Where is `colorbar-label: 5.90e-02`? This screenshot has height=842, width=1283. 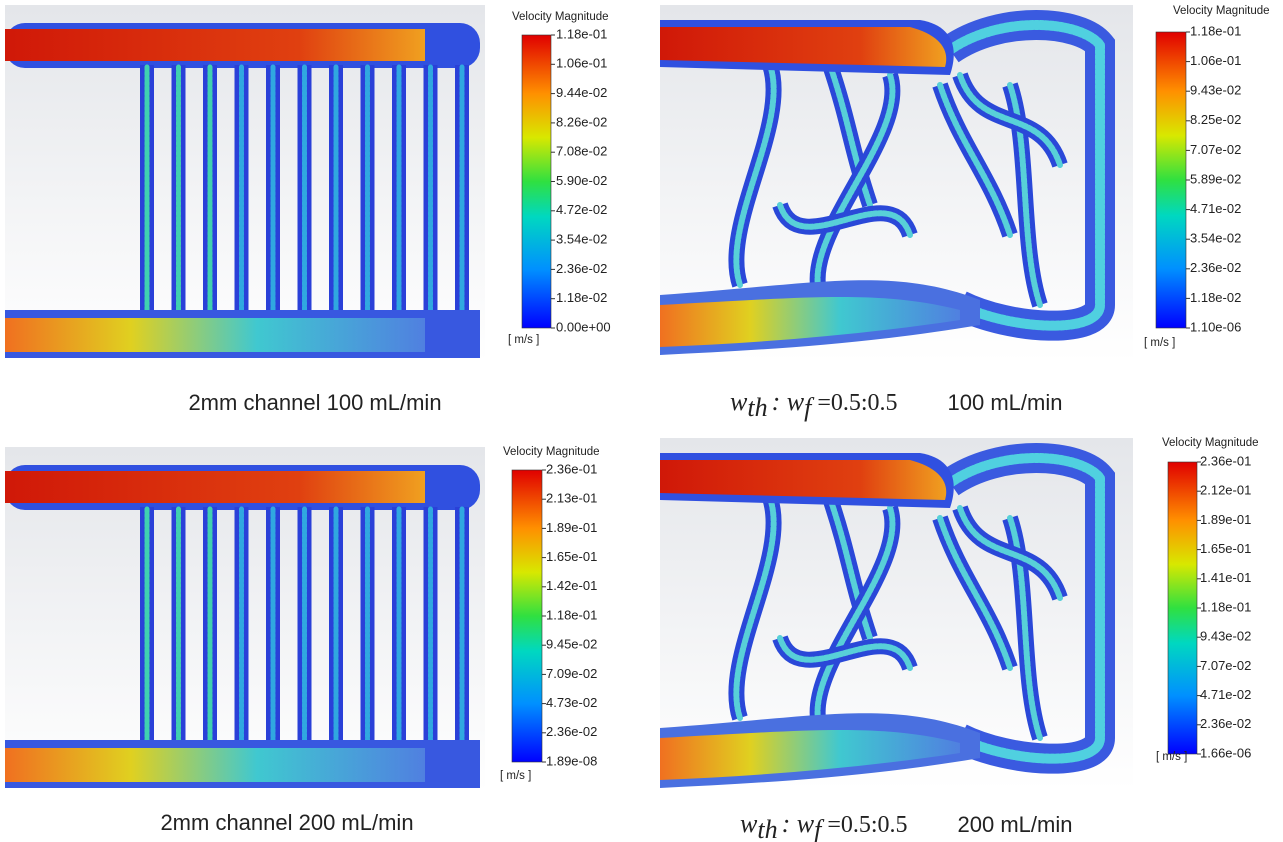 colorbar-label: 5.90e-02 is located at coordinates (581, 180).